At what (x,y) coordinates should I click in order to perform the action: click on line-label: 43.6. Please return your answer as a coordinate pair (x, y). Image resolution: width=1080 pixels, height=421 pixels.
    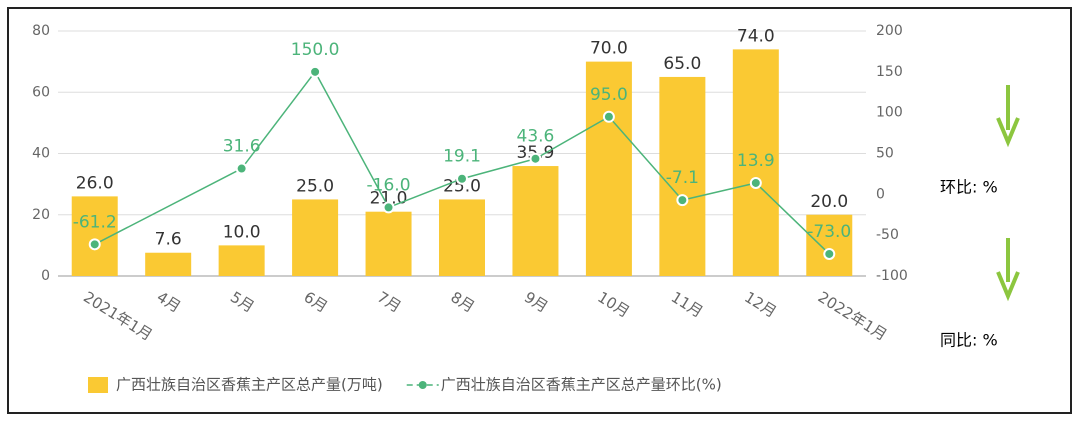
    Looking at the image, I should click on (536, 137).